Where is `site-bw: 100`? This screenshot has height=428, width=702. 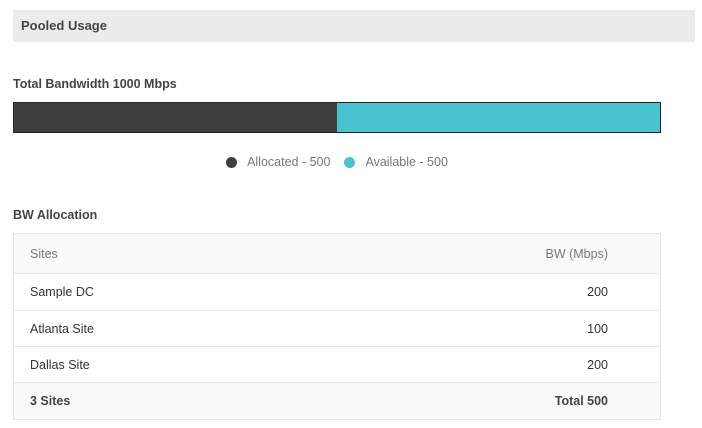 site-bw: 100 is located at coordinates (597, 328).